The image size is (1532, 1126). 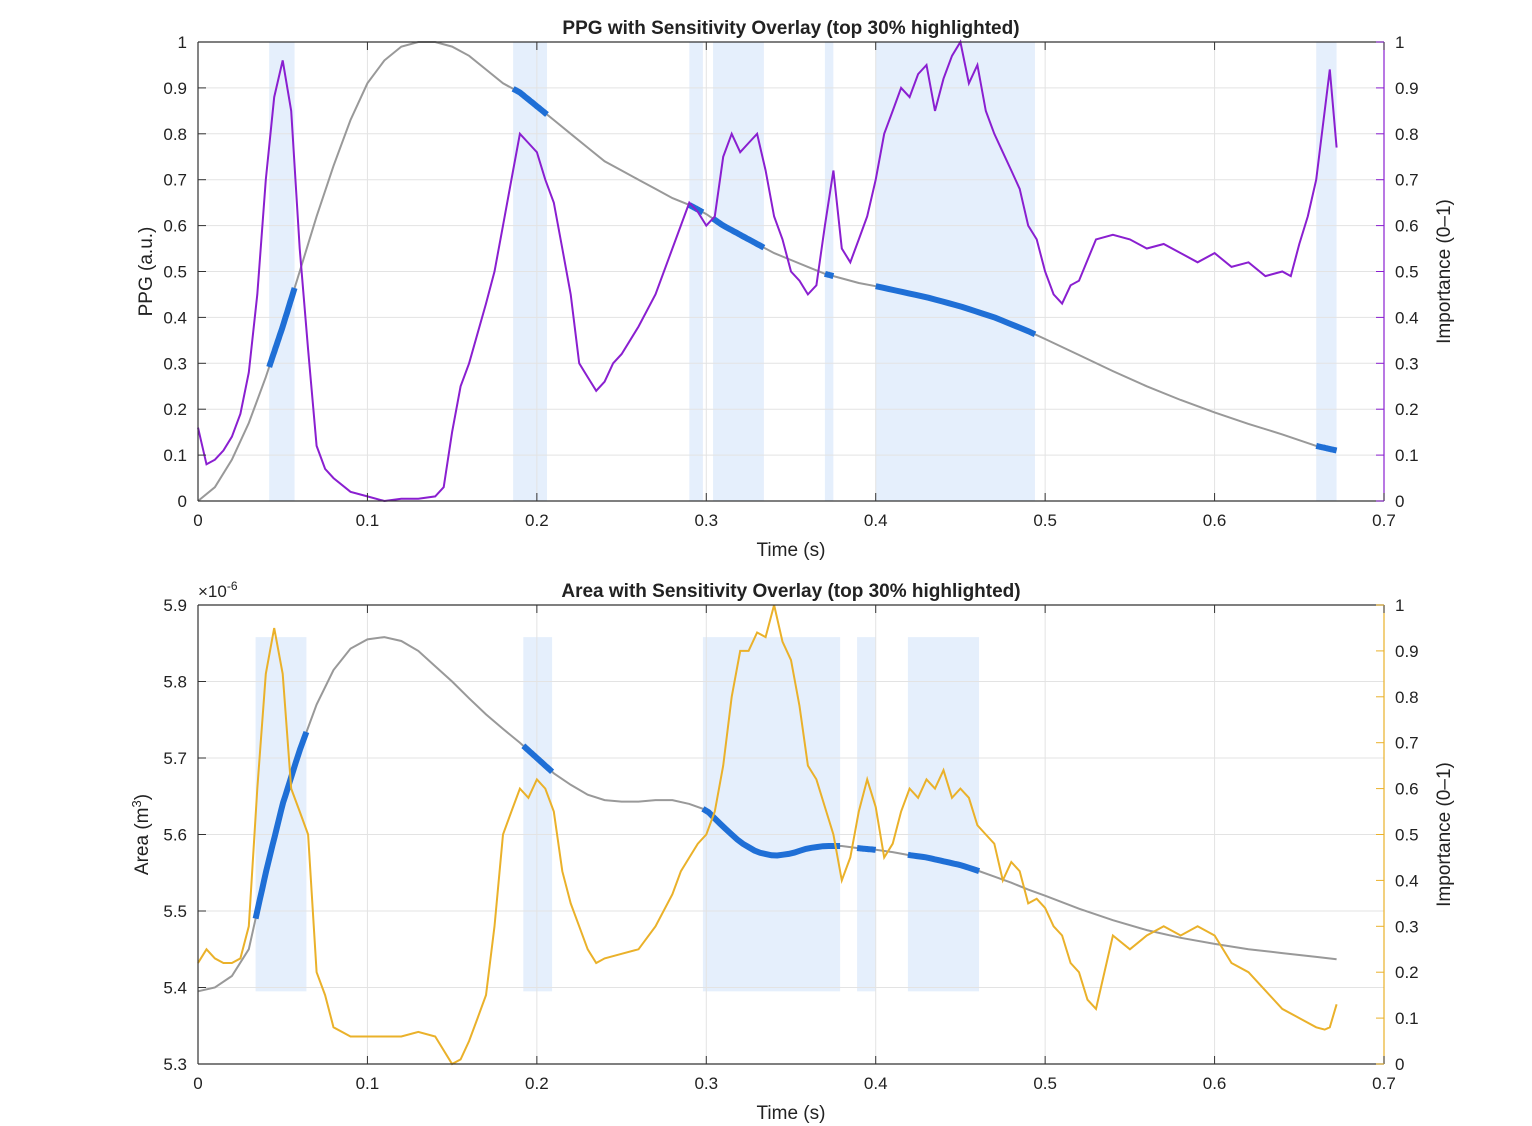 What do you see at coordinates (142, 841) in the screenshot?
I see `y-axis-label-text: Area (m` at bounding box center [142, 841].